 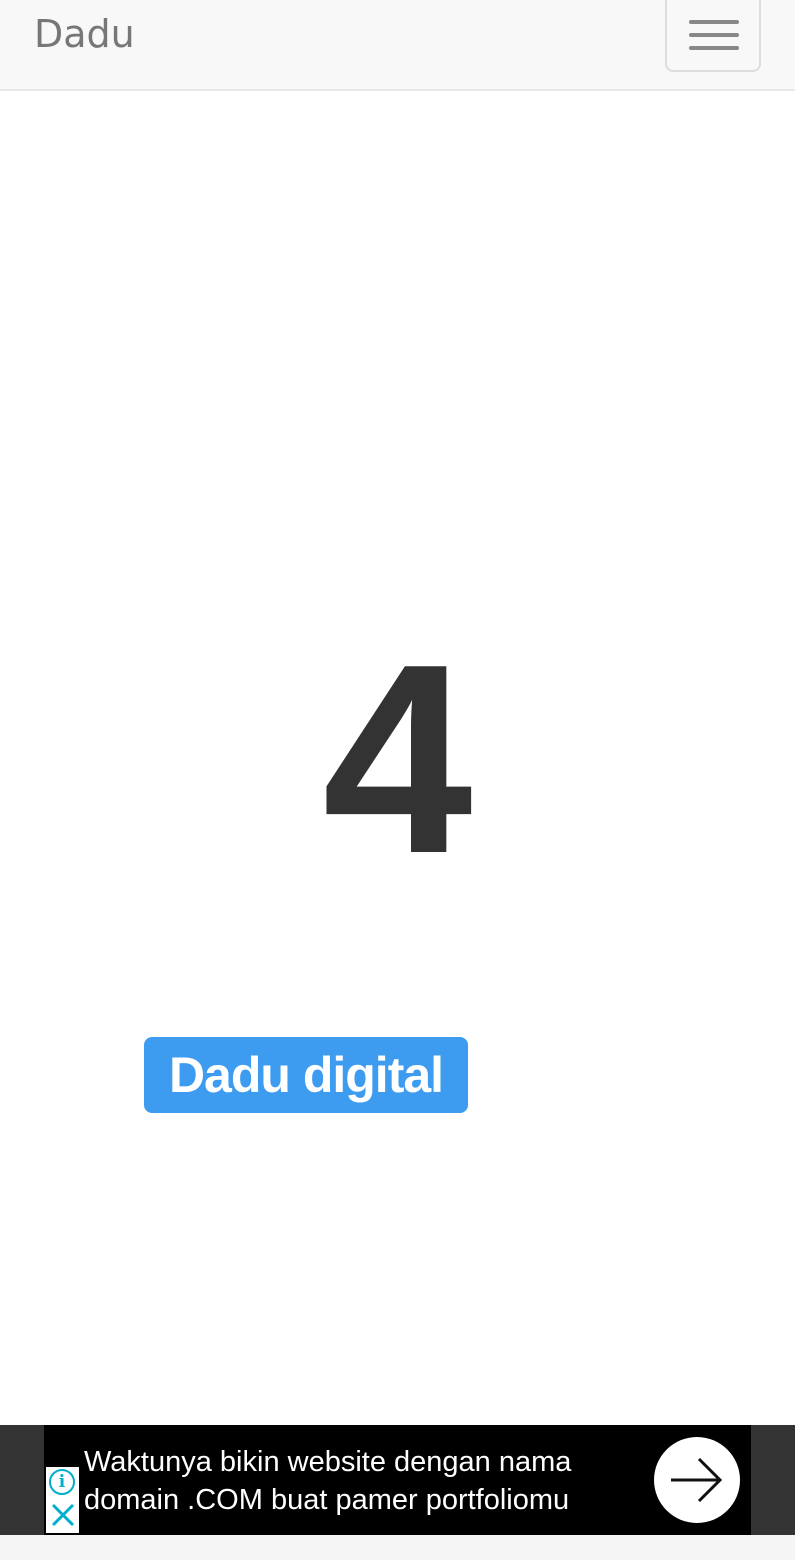 I want to click on close-icon, so click(x=63, y=1515).